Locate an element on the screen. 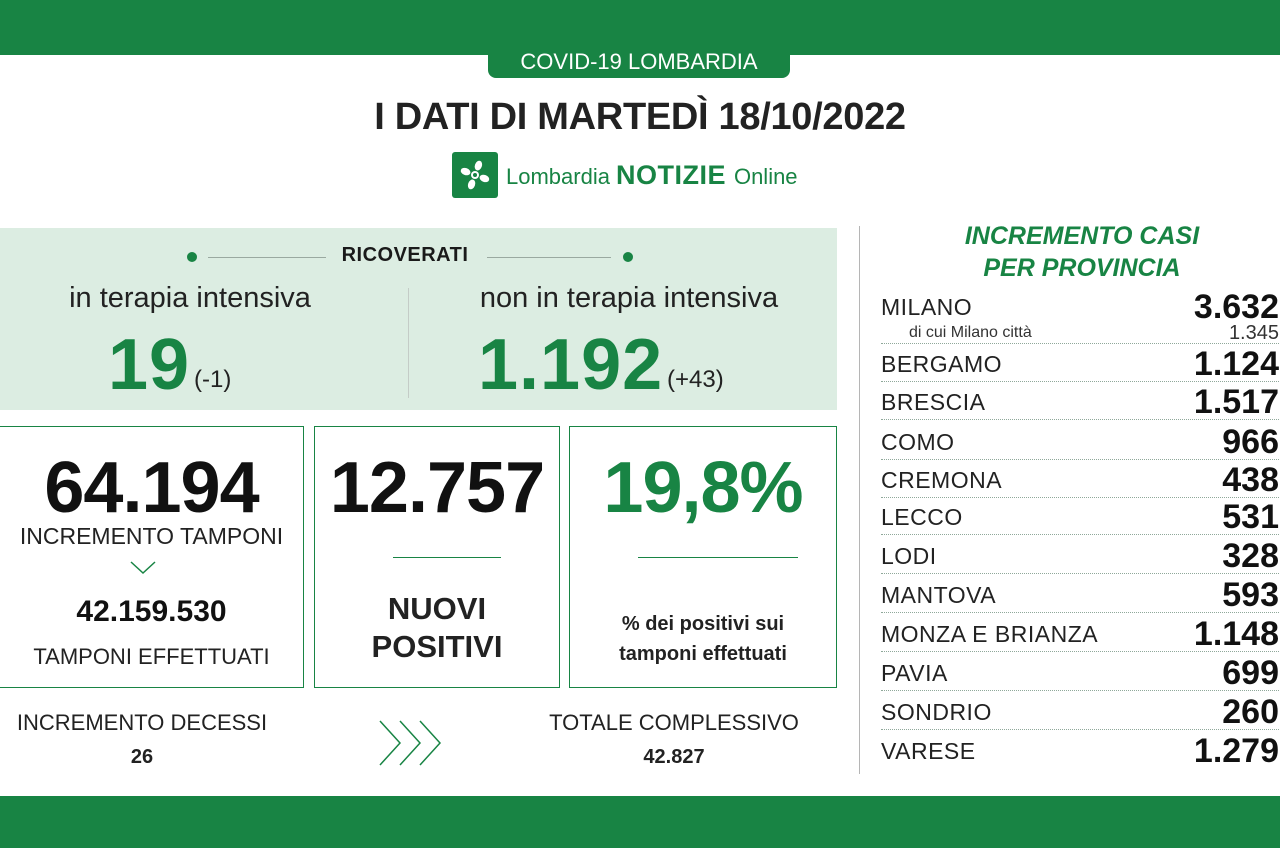 The image size is (1280, 853). province-value: 699 is located at coordinates (1250, 673).